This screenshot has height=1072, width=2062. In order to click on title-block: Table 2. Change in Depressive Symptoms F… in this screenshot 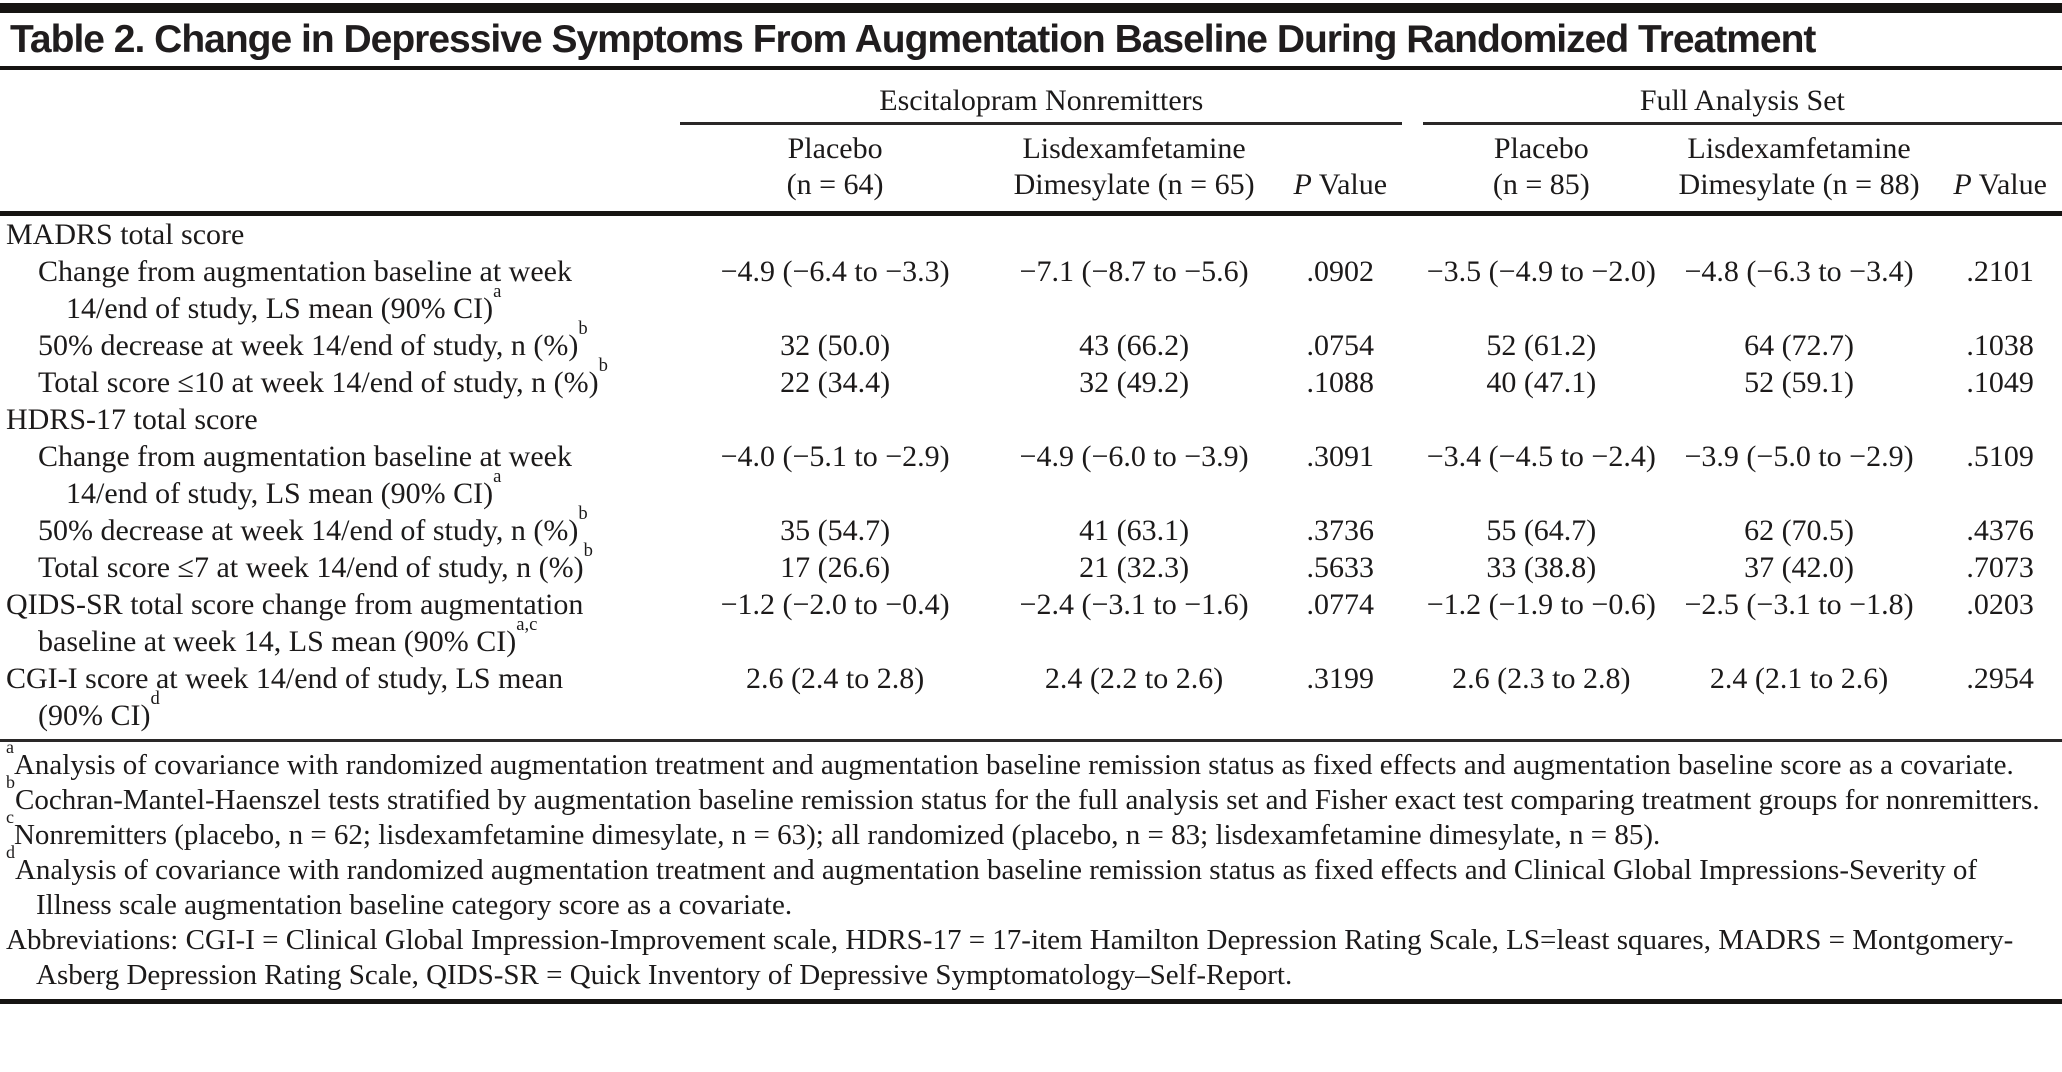, I will do `click(1031, 41)`.